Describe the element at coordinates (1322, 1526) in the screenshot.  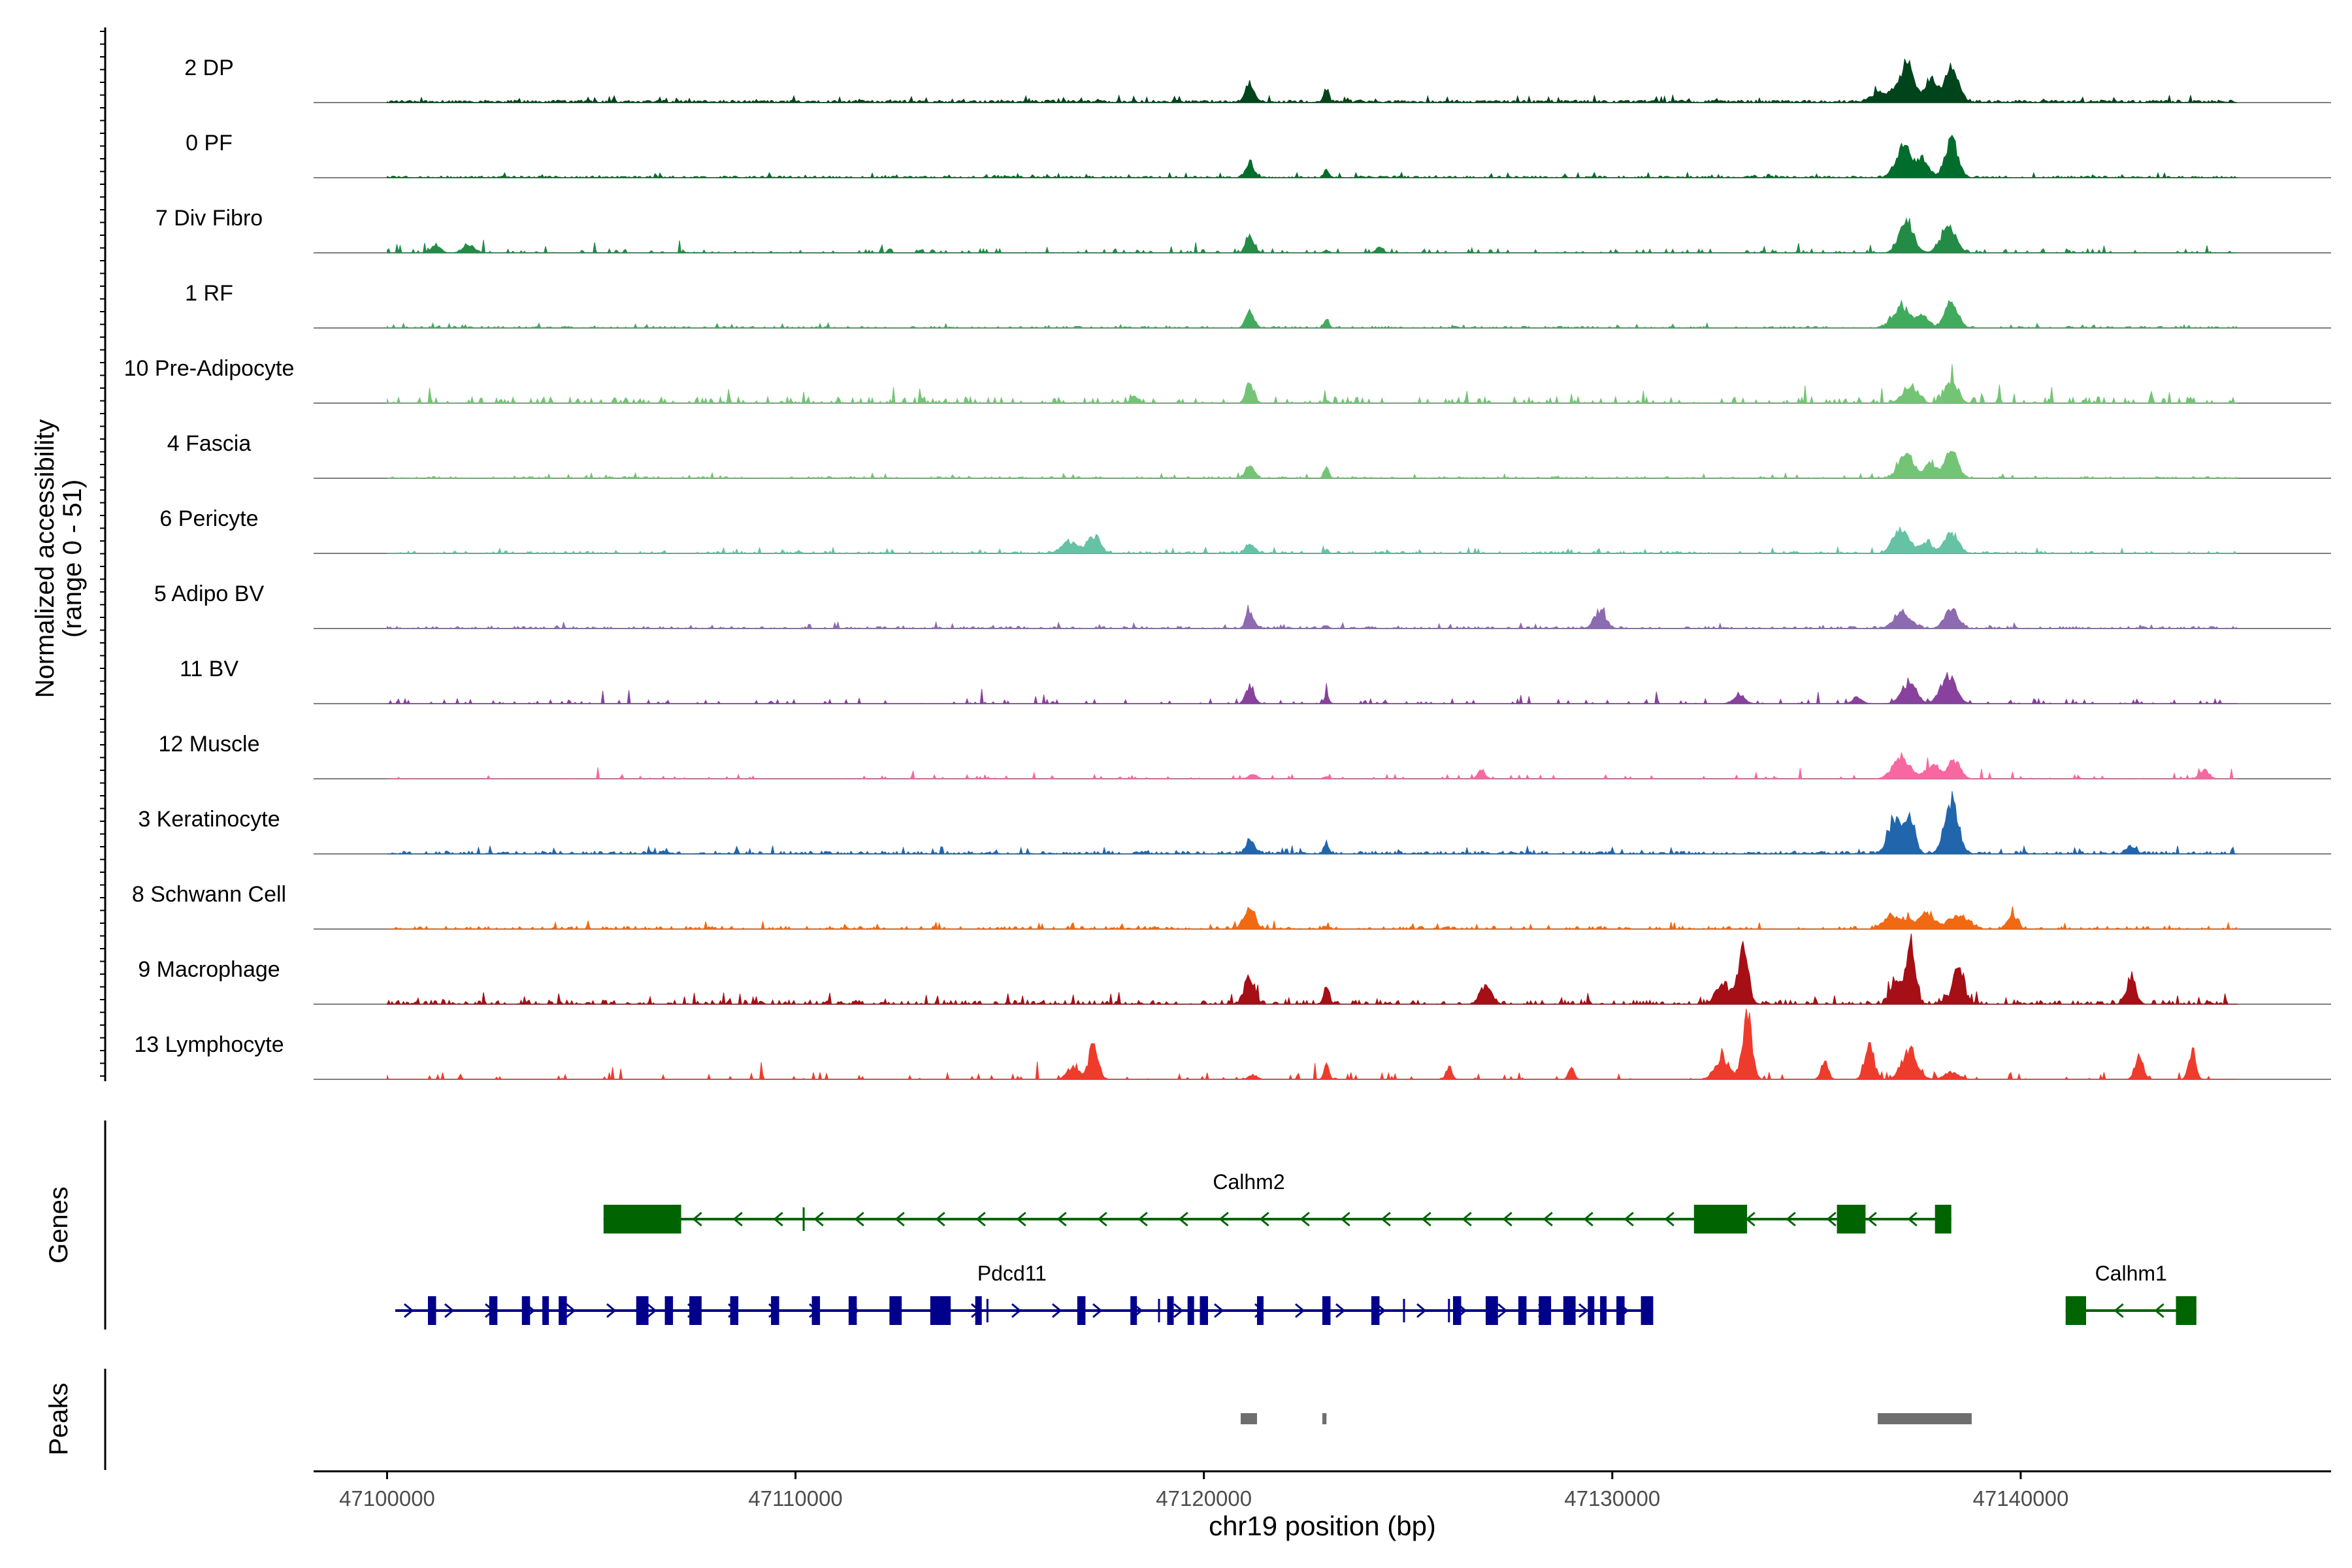
I see `x-axis-title: chr19 position (bp)` at that location.